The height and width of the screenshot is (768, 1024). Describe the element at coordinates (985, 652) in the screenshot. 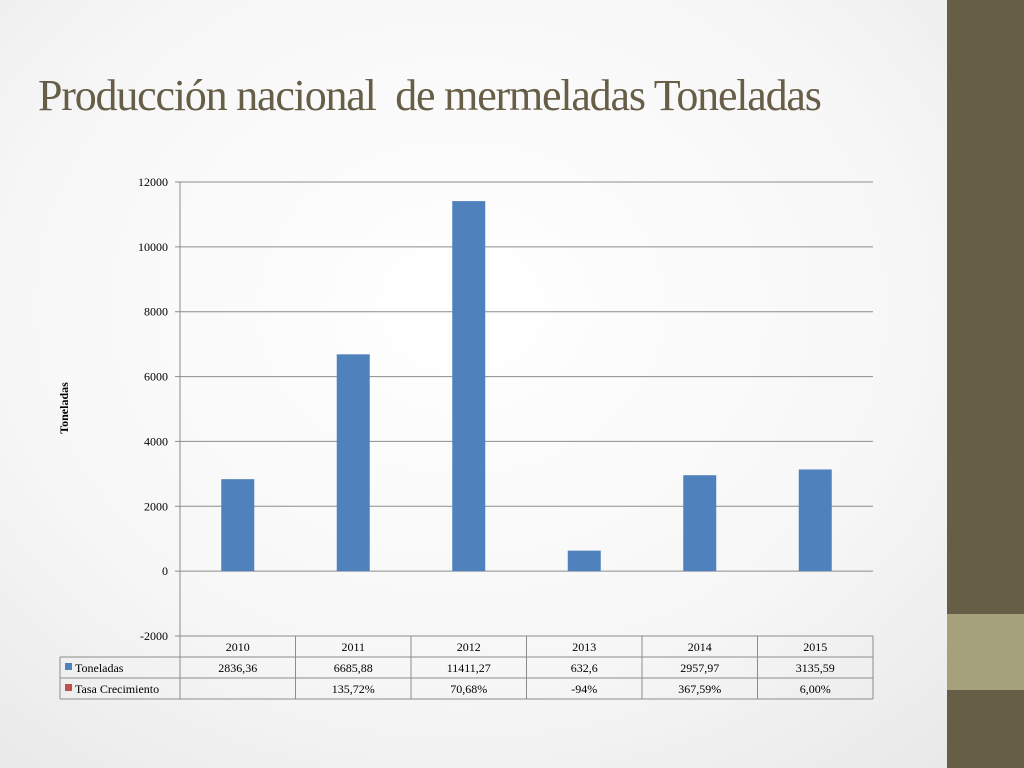

I see `side-accent` at that location.